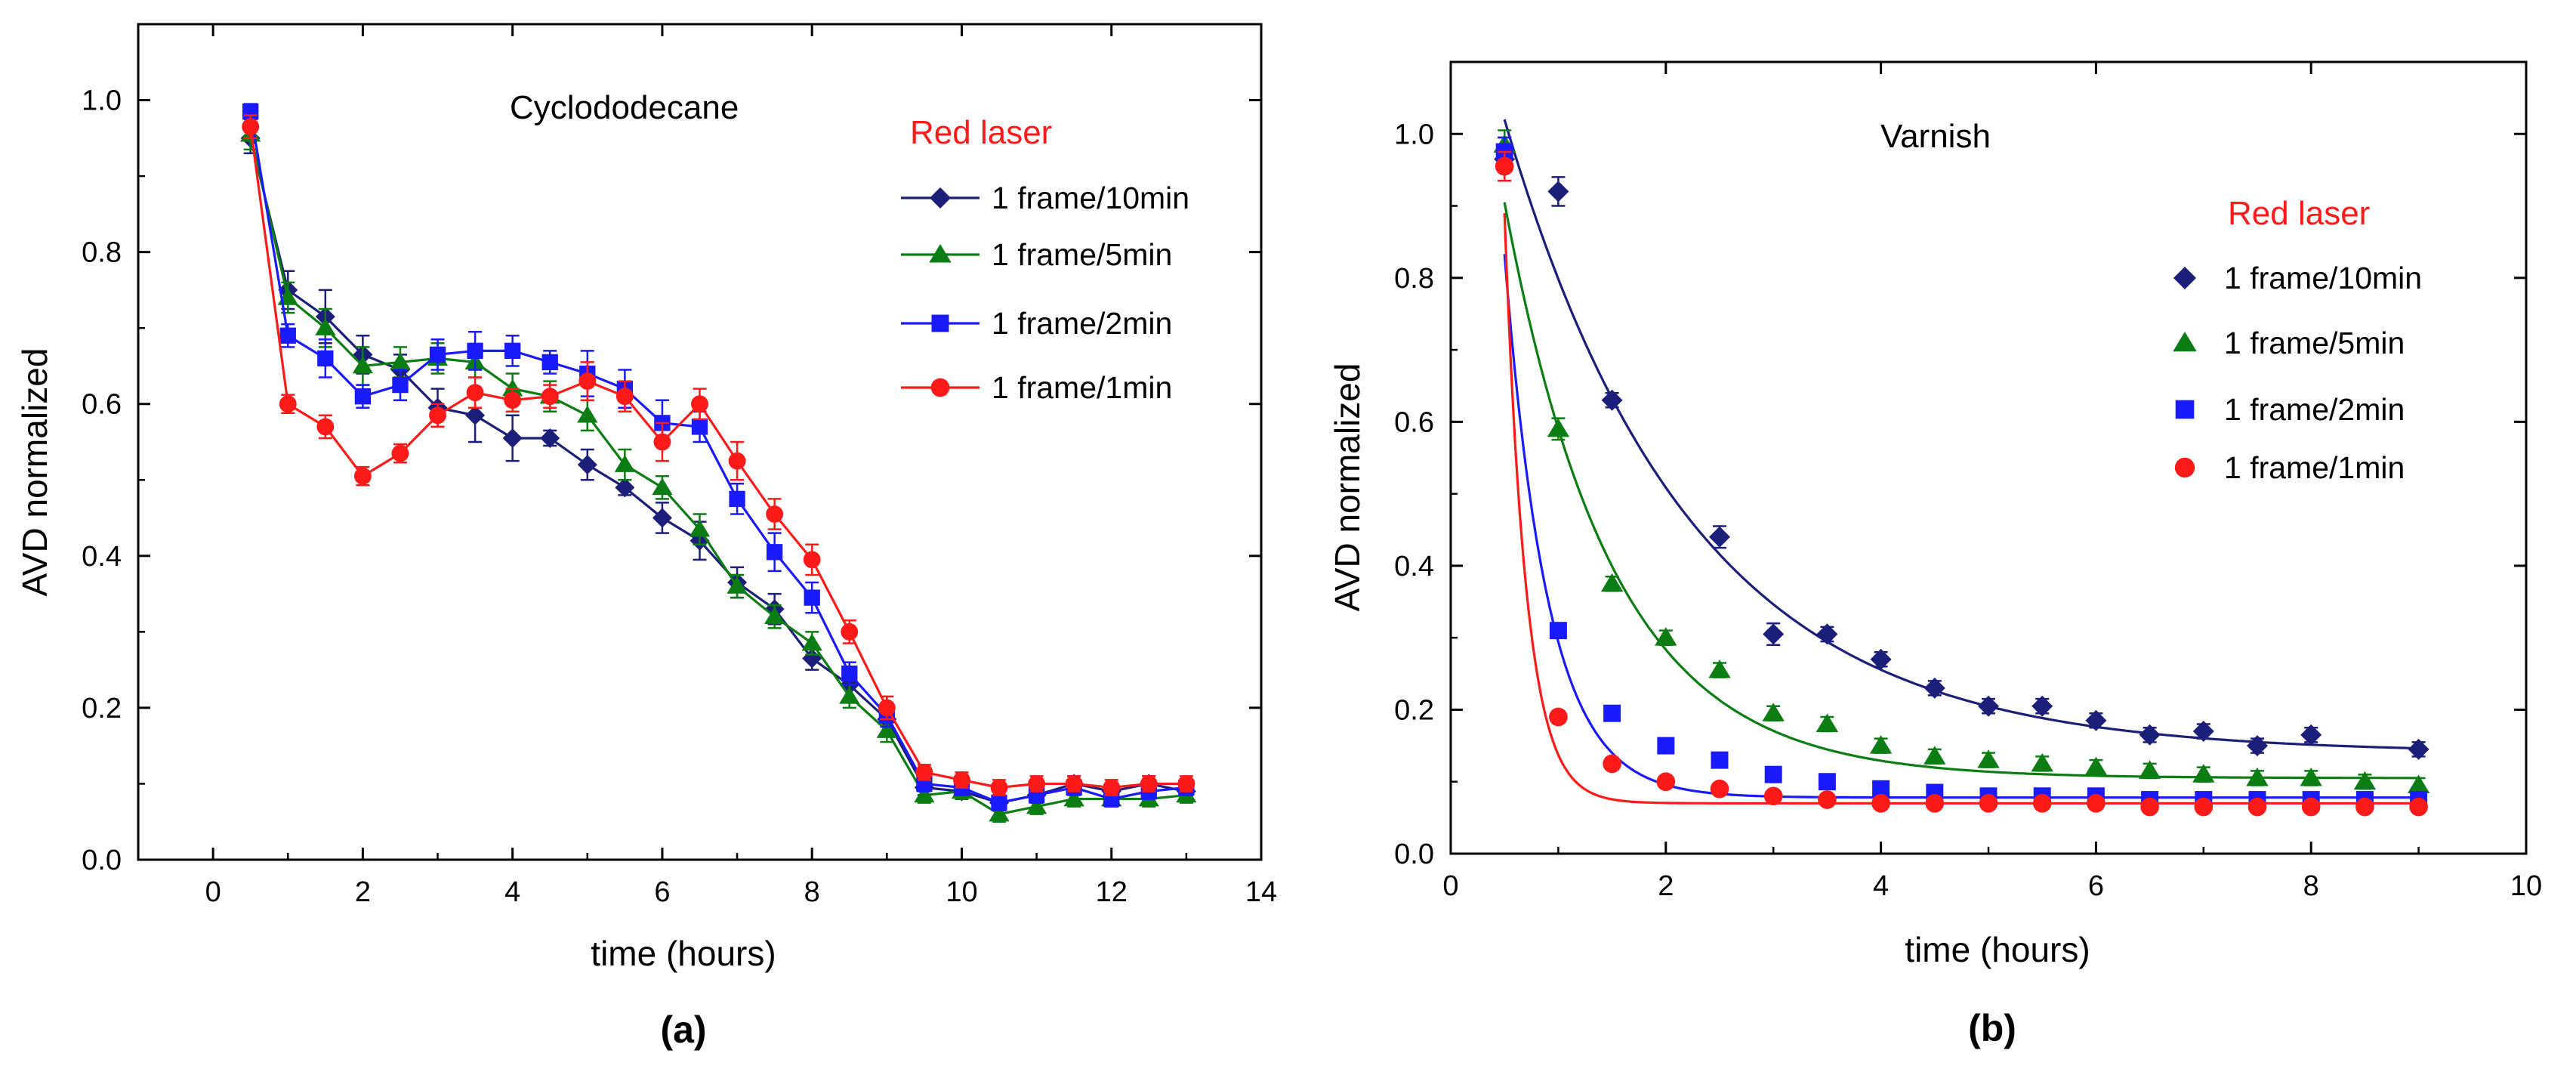 This screenshot has width=2576, height=1072. What do you see at coordinates (102, 101) in the screenshot?
I see `panel-a-y-tick-label: 1.0` at bounding box center [102, 101].